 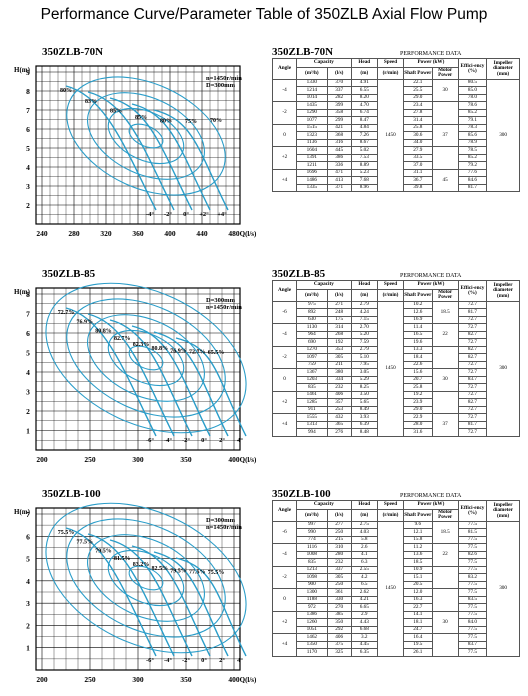 What do you see at coordinates (339, 637) in the screenshot?
I see `cell-capacity-ls: 406` at bounding box center [339, 637].